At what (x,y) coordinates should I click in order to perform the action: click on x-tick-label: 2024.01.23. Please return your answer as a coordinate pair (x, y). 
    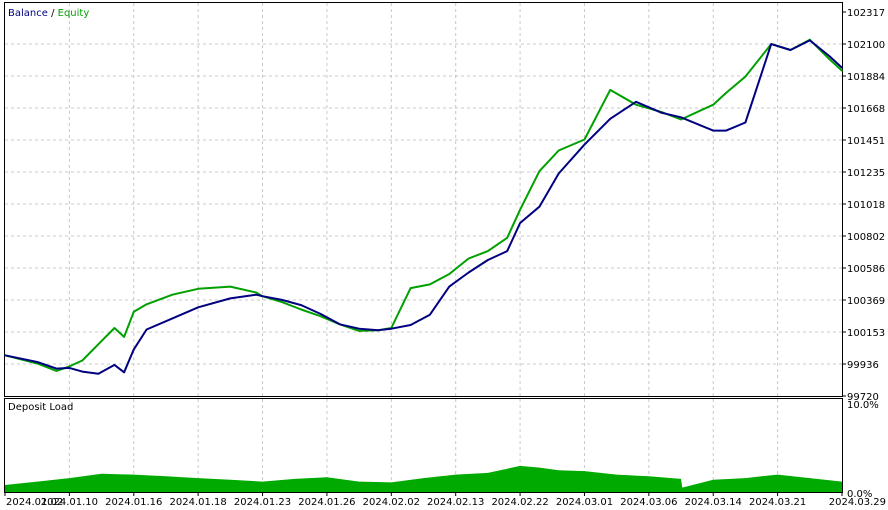
    Looking at the image, I should click on (262, 502).